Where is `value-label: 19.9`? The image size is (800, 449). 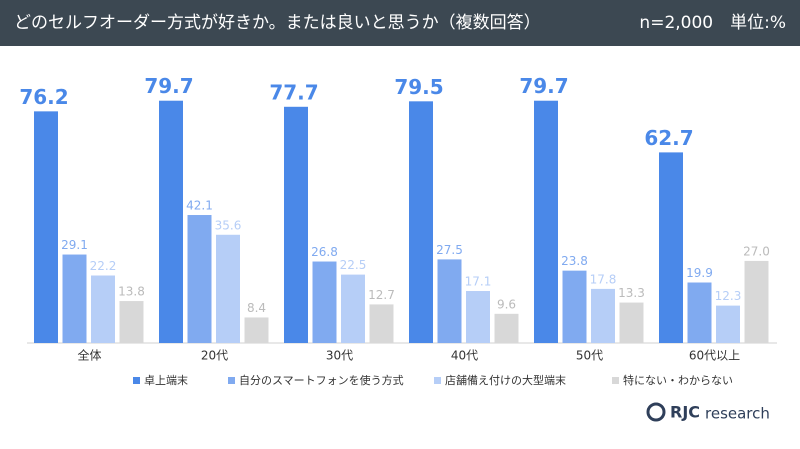 value-label: 19.9 is located at coordinates (699, 273).